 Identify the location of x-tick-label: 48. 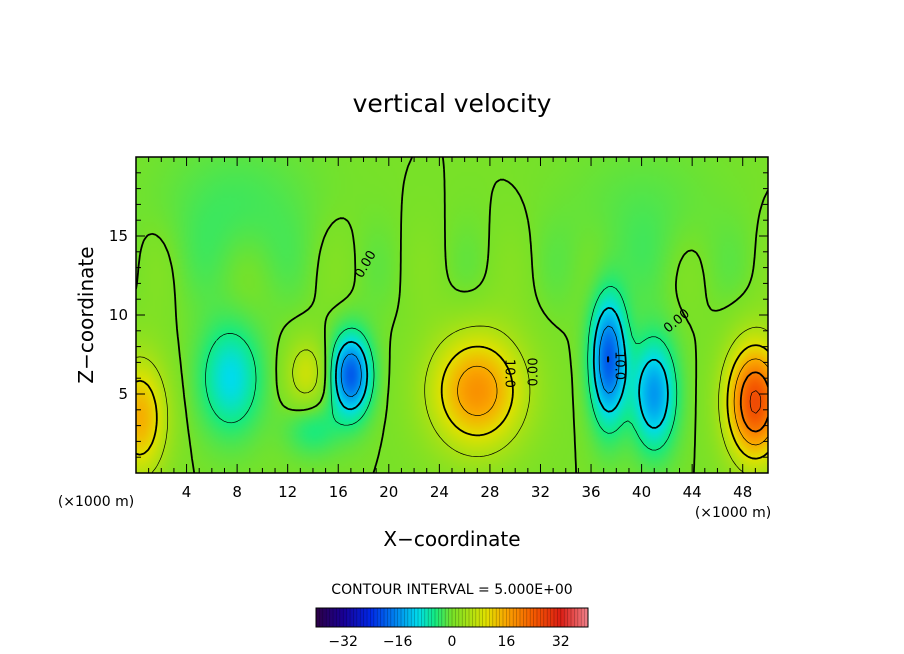
(742, 492).